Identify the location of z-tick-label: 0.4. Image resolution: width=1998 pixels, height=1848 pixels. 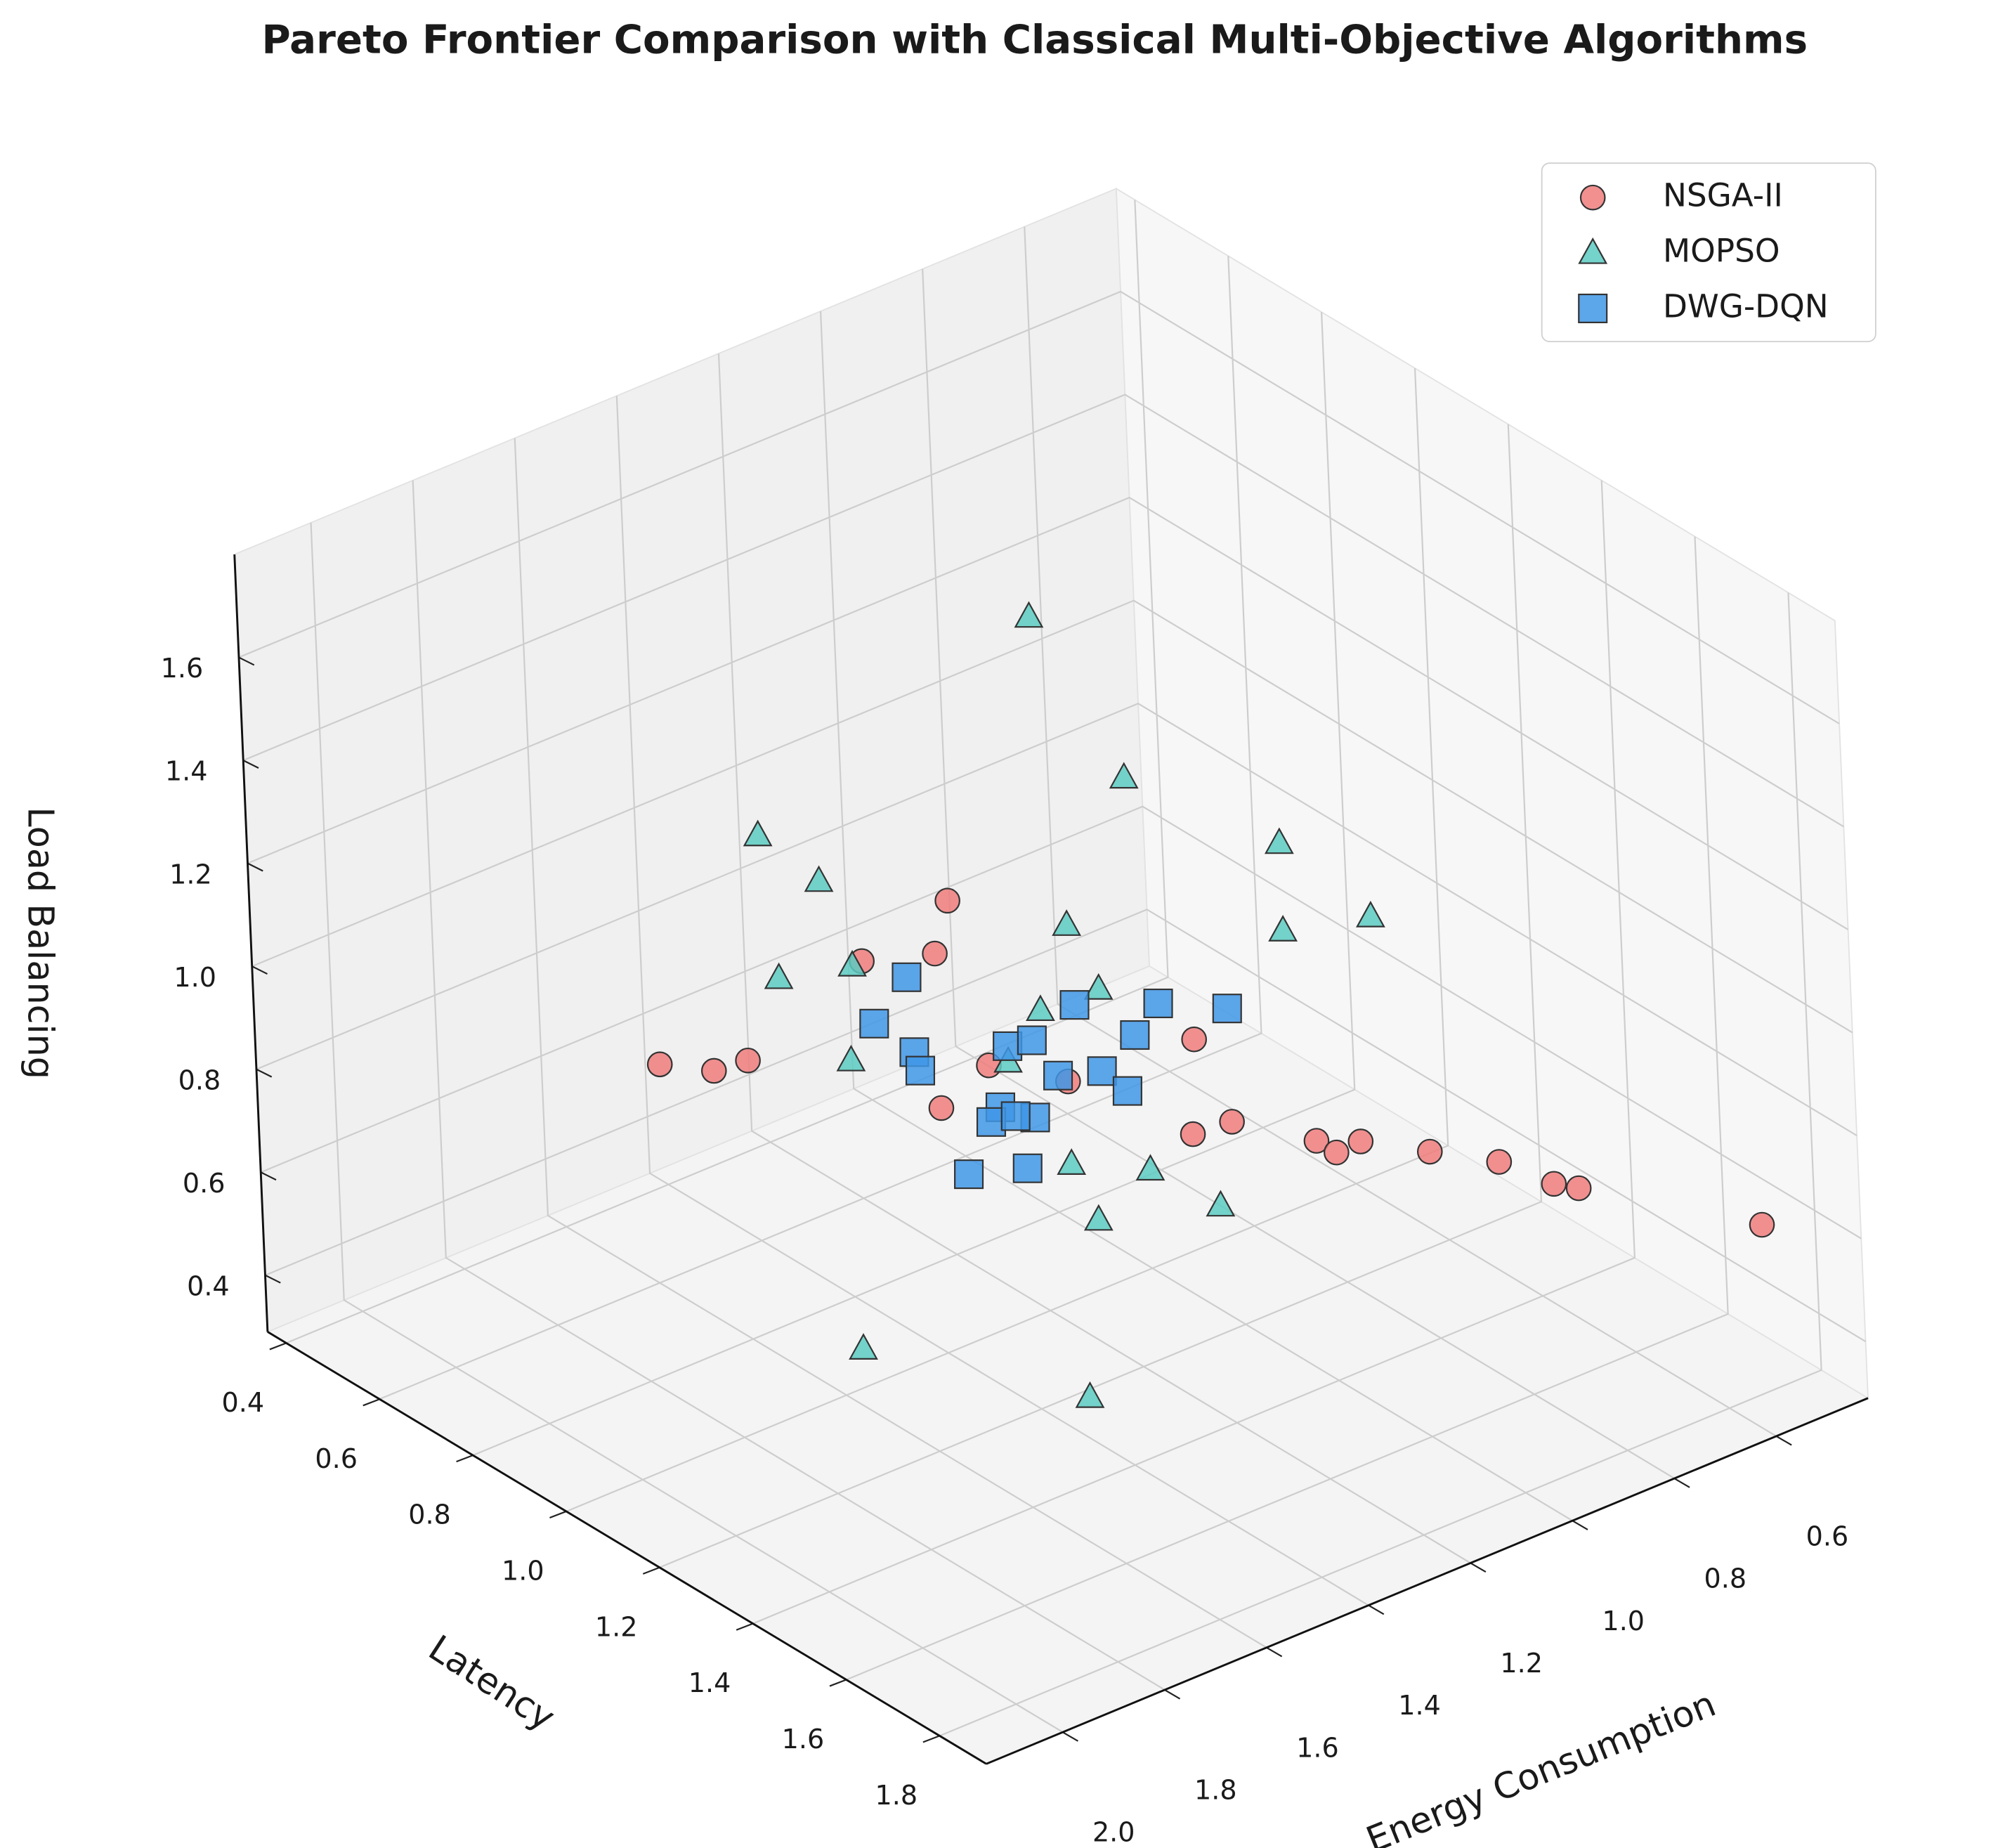
(208, 1285).